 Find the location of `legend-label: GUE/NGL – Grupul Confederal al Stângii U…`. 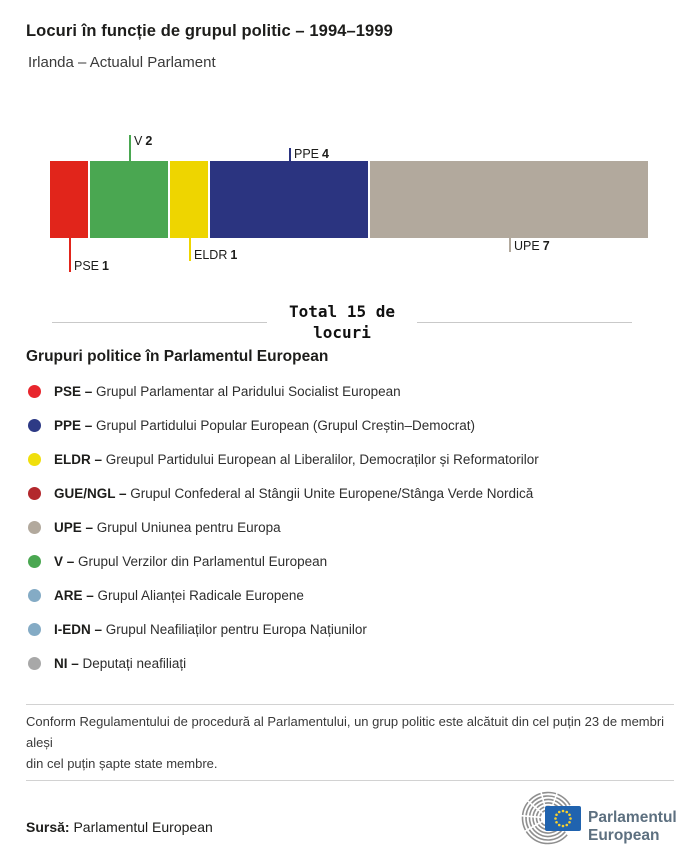

legend-label: GUE/NGL – Grupul Confederal al Stângii U… is located at coordinates (294, 493).